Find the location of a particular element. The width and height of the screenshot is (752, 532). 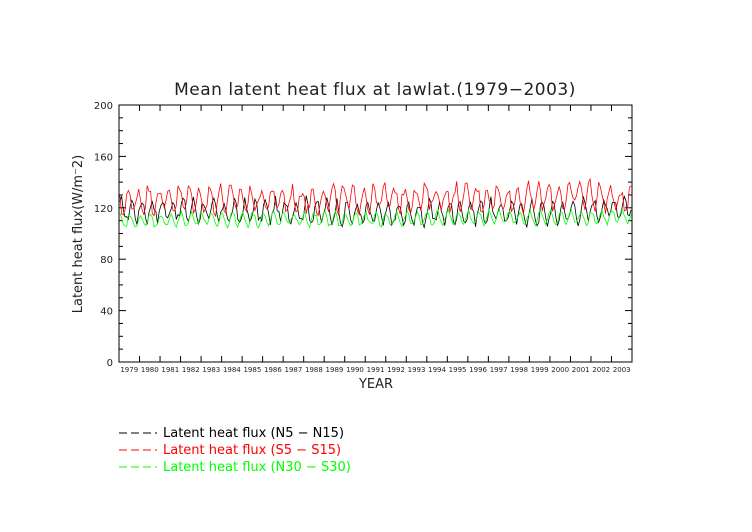

x-tick-label: 2002 is located at coordinates (601, 370).